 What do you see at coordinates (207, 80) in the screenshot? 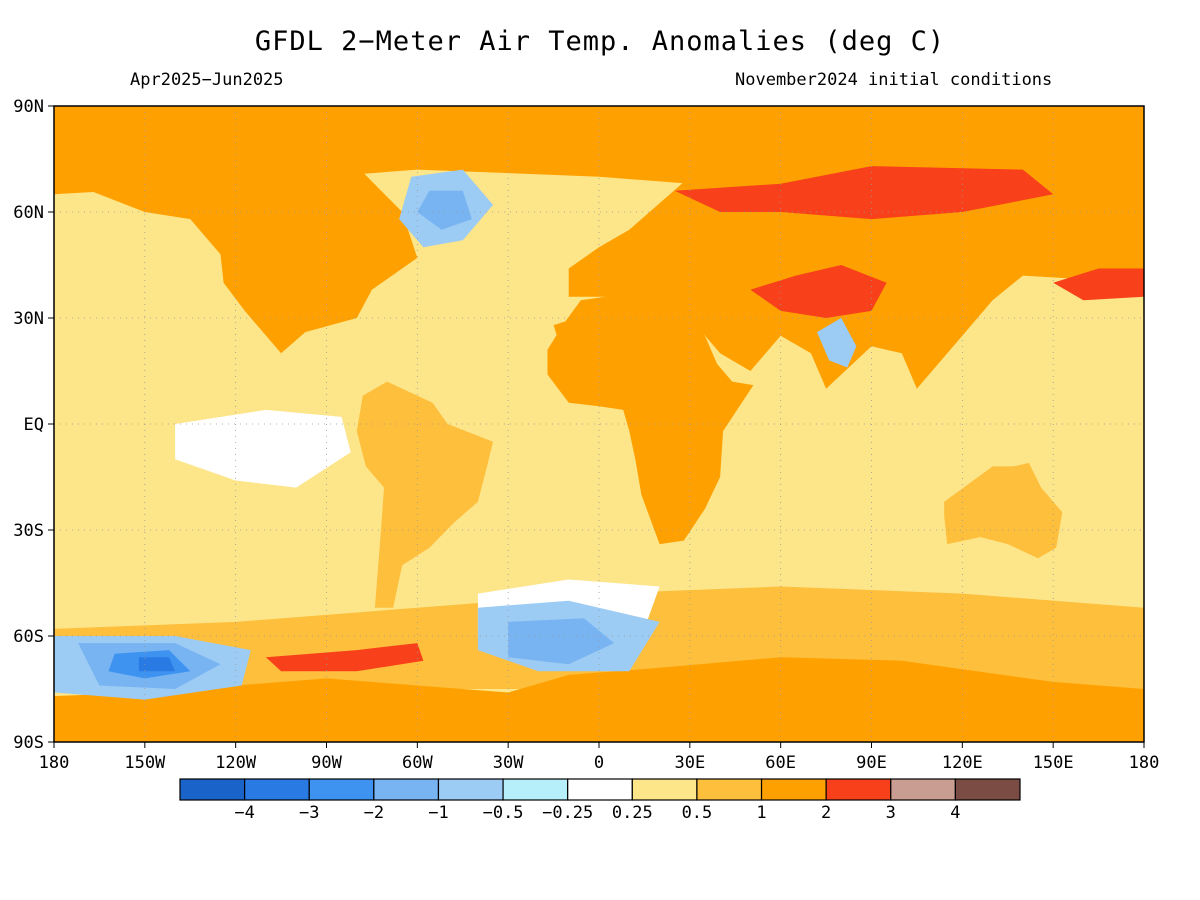
I see `forecast-period: Apr2025−Jun2025` at bounding box center [207, 80].